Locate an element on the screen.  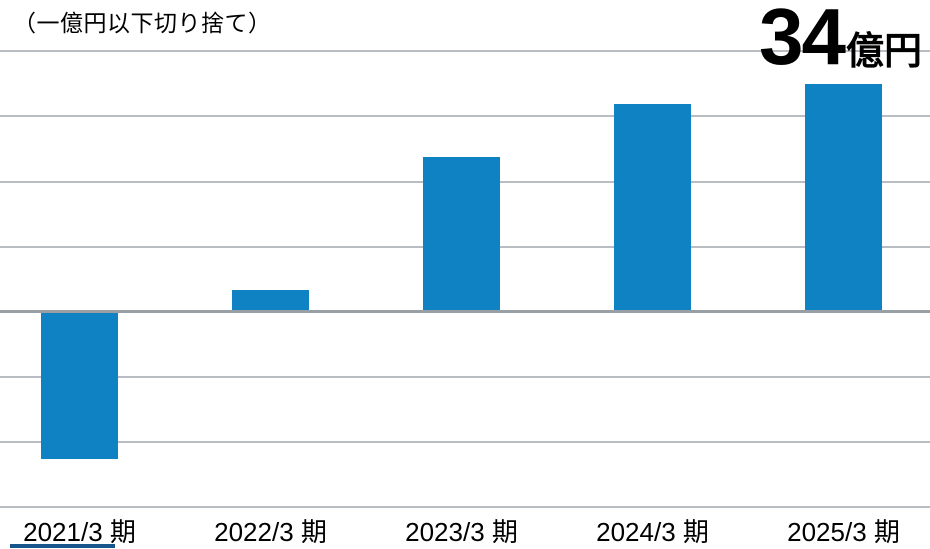
bar-2025/3期 is located at coordinates (843, 197).